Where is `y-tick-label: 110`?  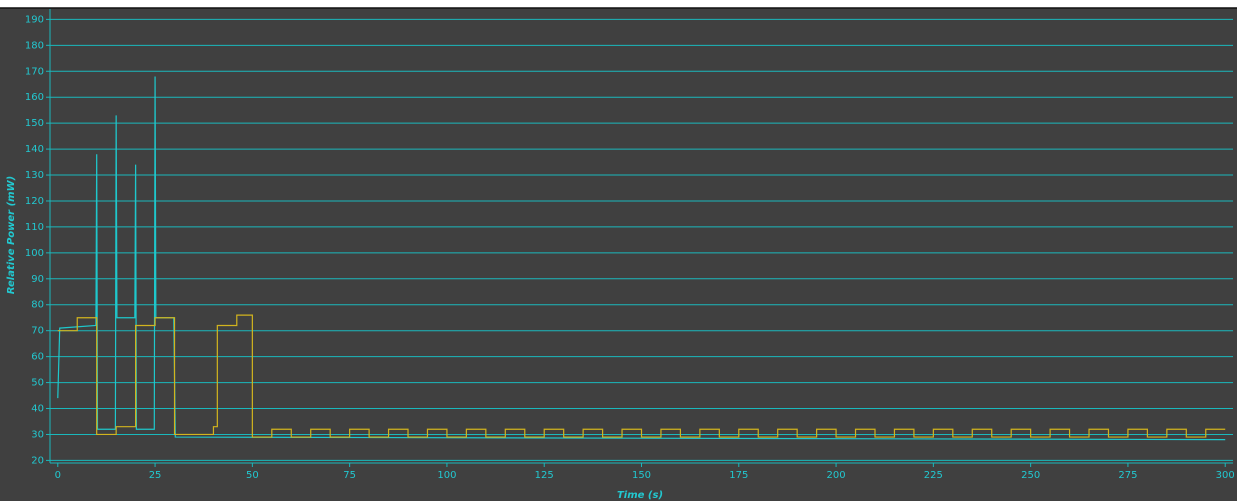 y-tick-label: 110 is located at coordinates (34, 227).